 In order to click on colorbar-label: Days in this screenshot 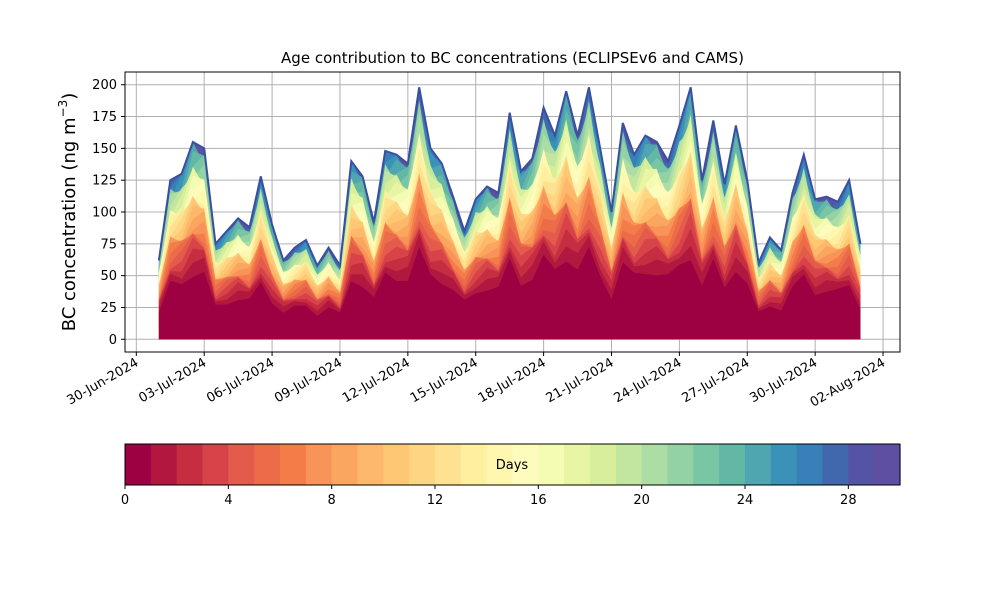, I will do `click(512, 465)`.